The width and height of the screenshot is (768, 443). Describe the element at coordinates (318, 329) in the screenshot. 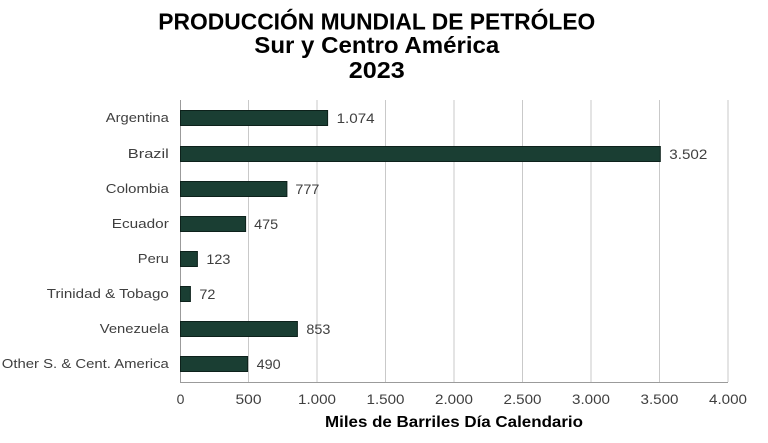

I see `svg-text: 853` at that location.